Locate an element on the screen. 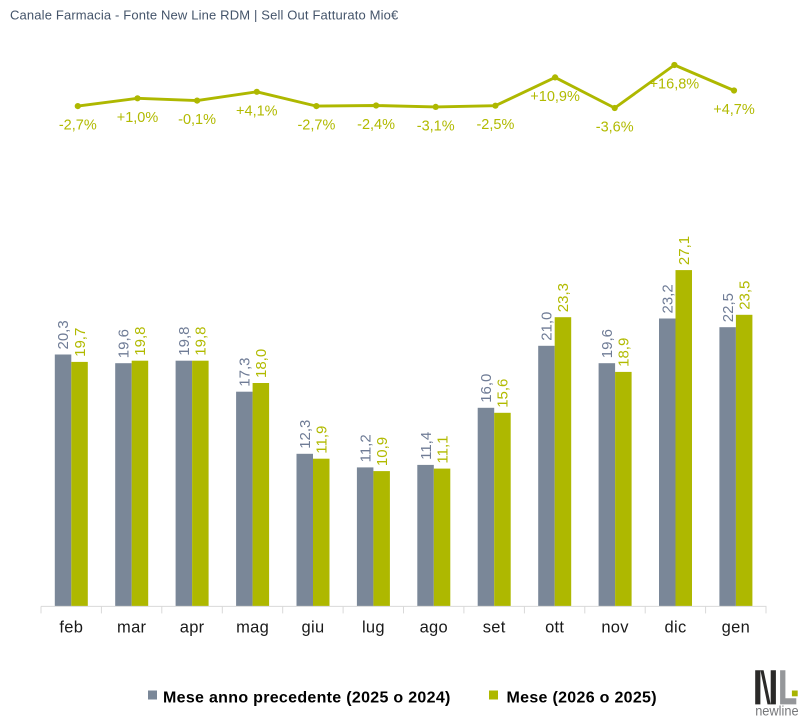 This screenshot has height=726, width=799. svg-text: 20,3 is located at coordinates (63, 334).